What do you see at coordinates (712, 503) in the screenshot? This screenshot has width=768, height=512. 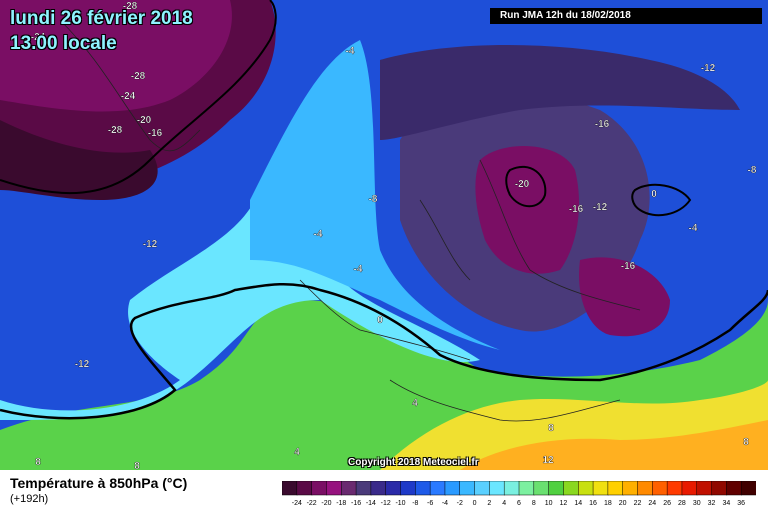 I see `legend-tick-label: 32` at bounding box center [712, 503].